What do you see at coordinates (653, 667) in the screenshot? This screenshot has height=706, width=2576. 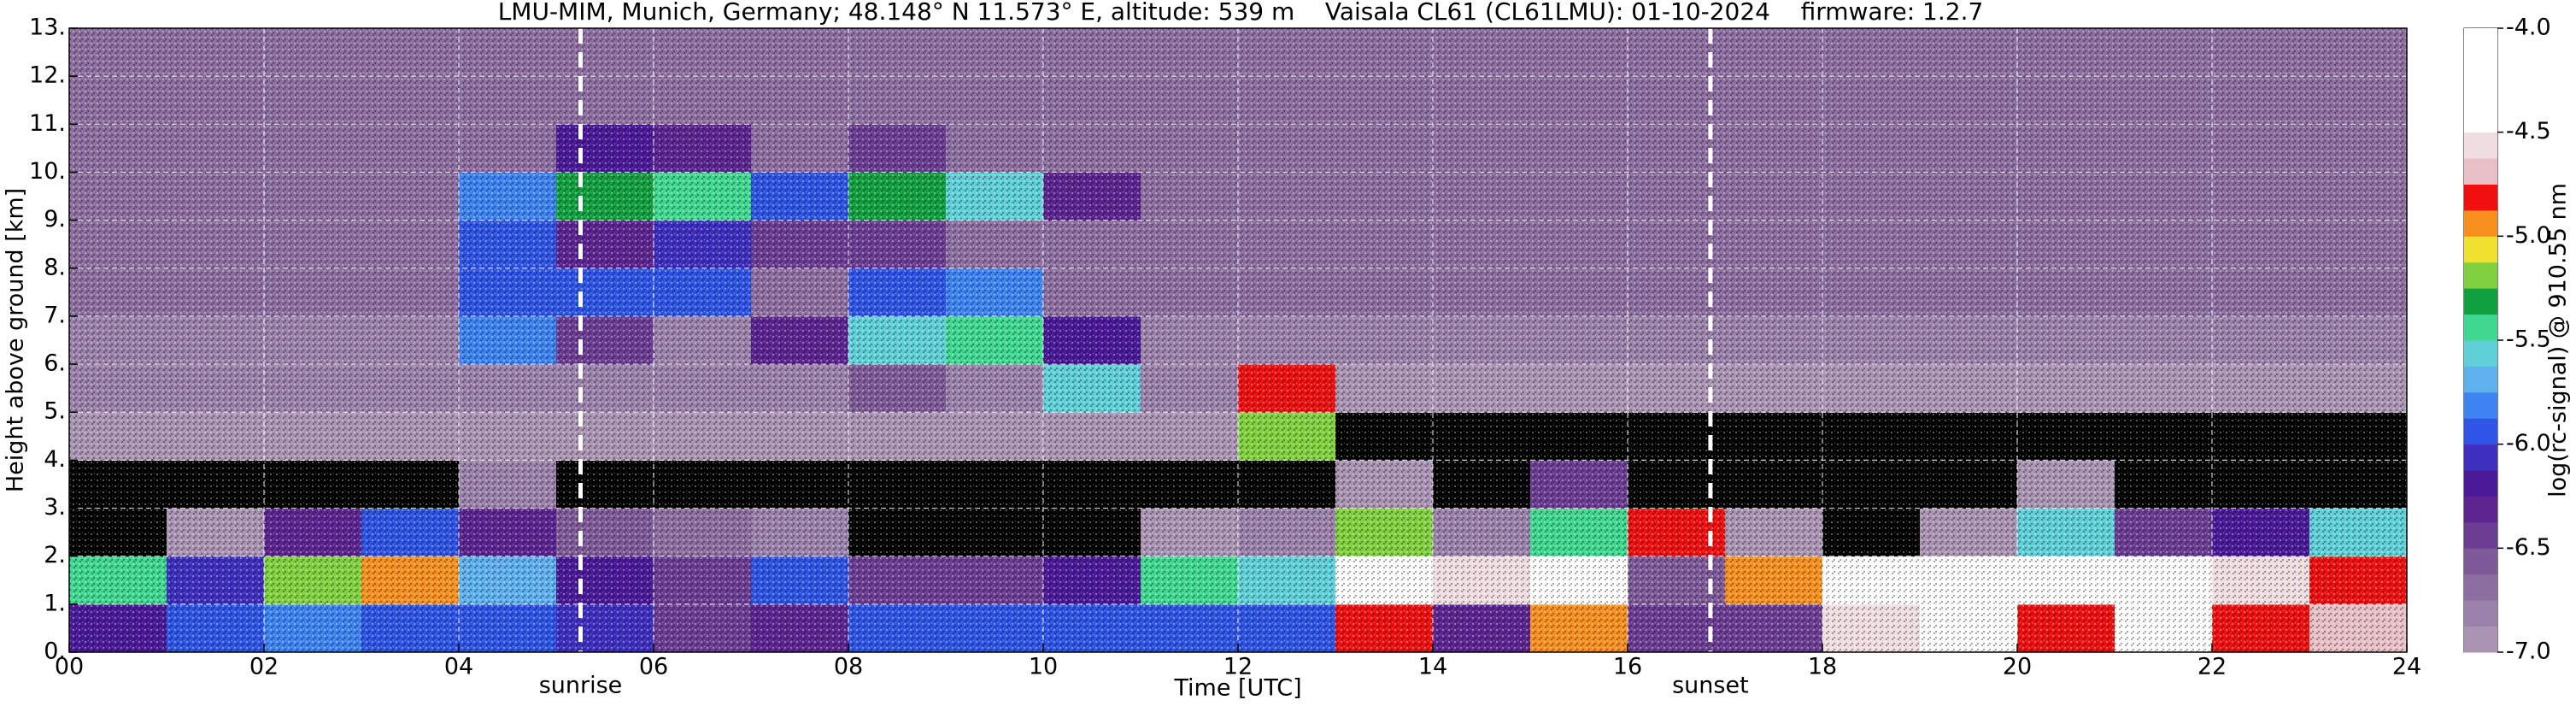 I see `x-tick-label: 06` at bounding box center [653, 667].